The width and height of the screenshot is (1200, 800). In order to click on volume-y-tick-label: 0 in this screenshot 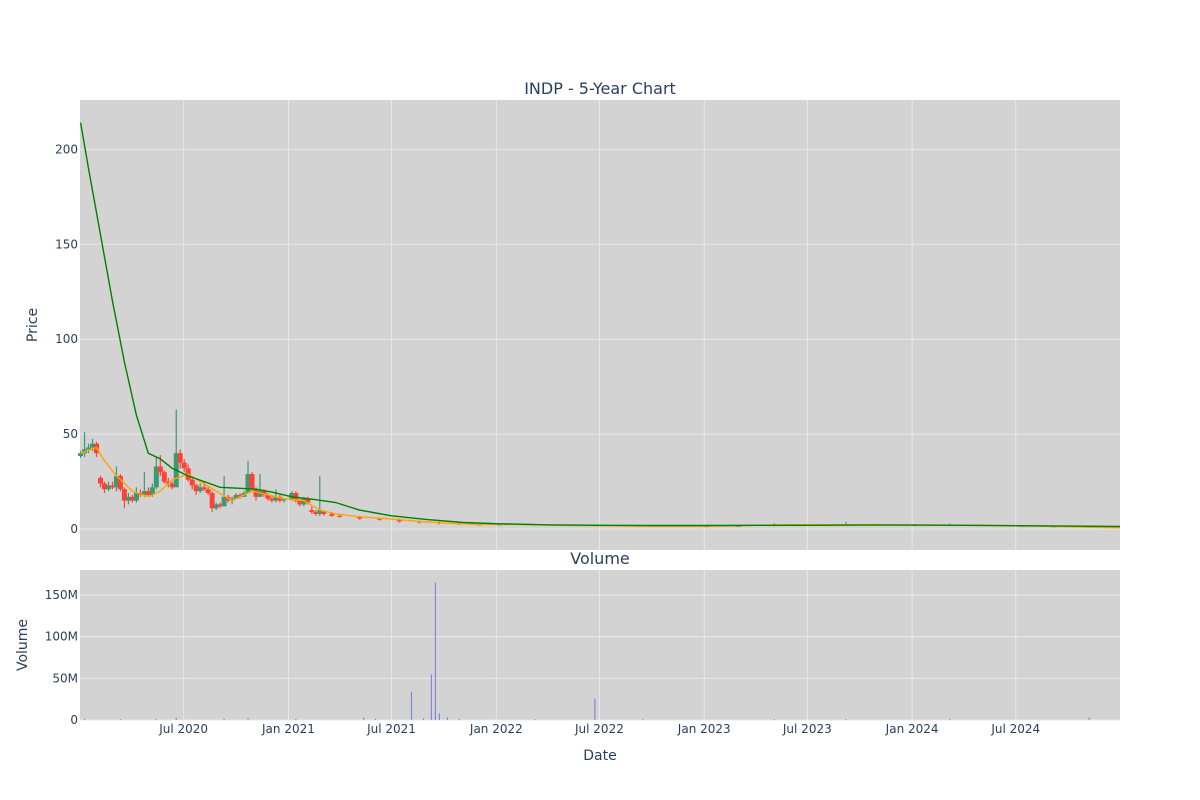, I will do `click(74, 720)`.